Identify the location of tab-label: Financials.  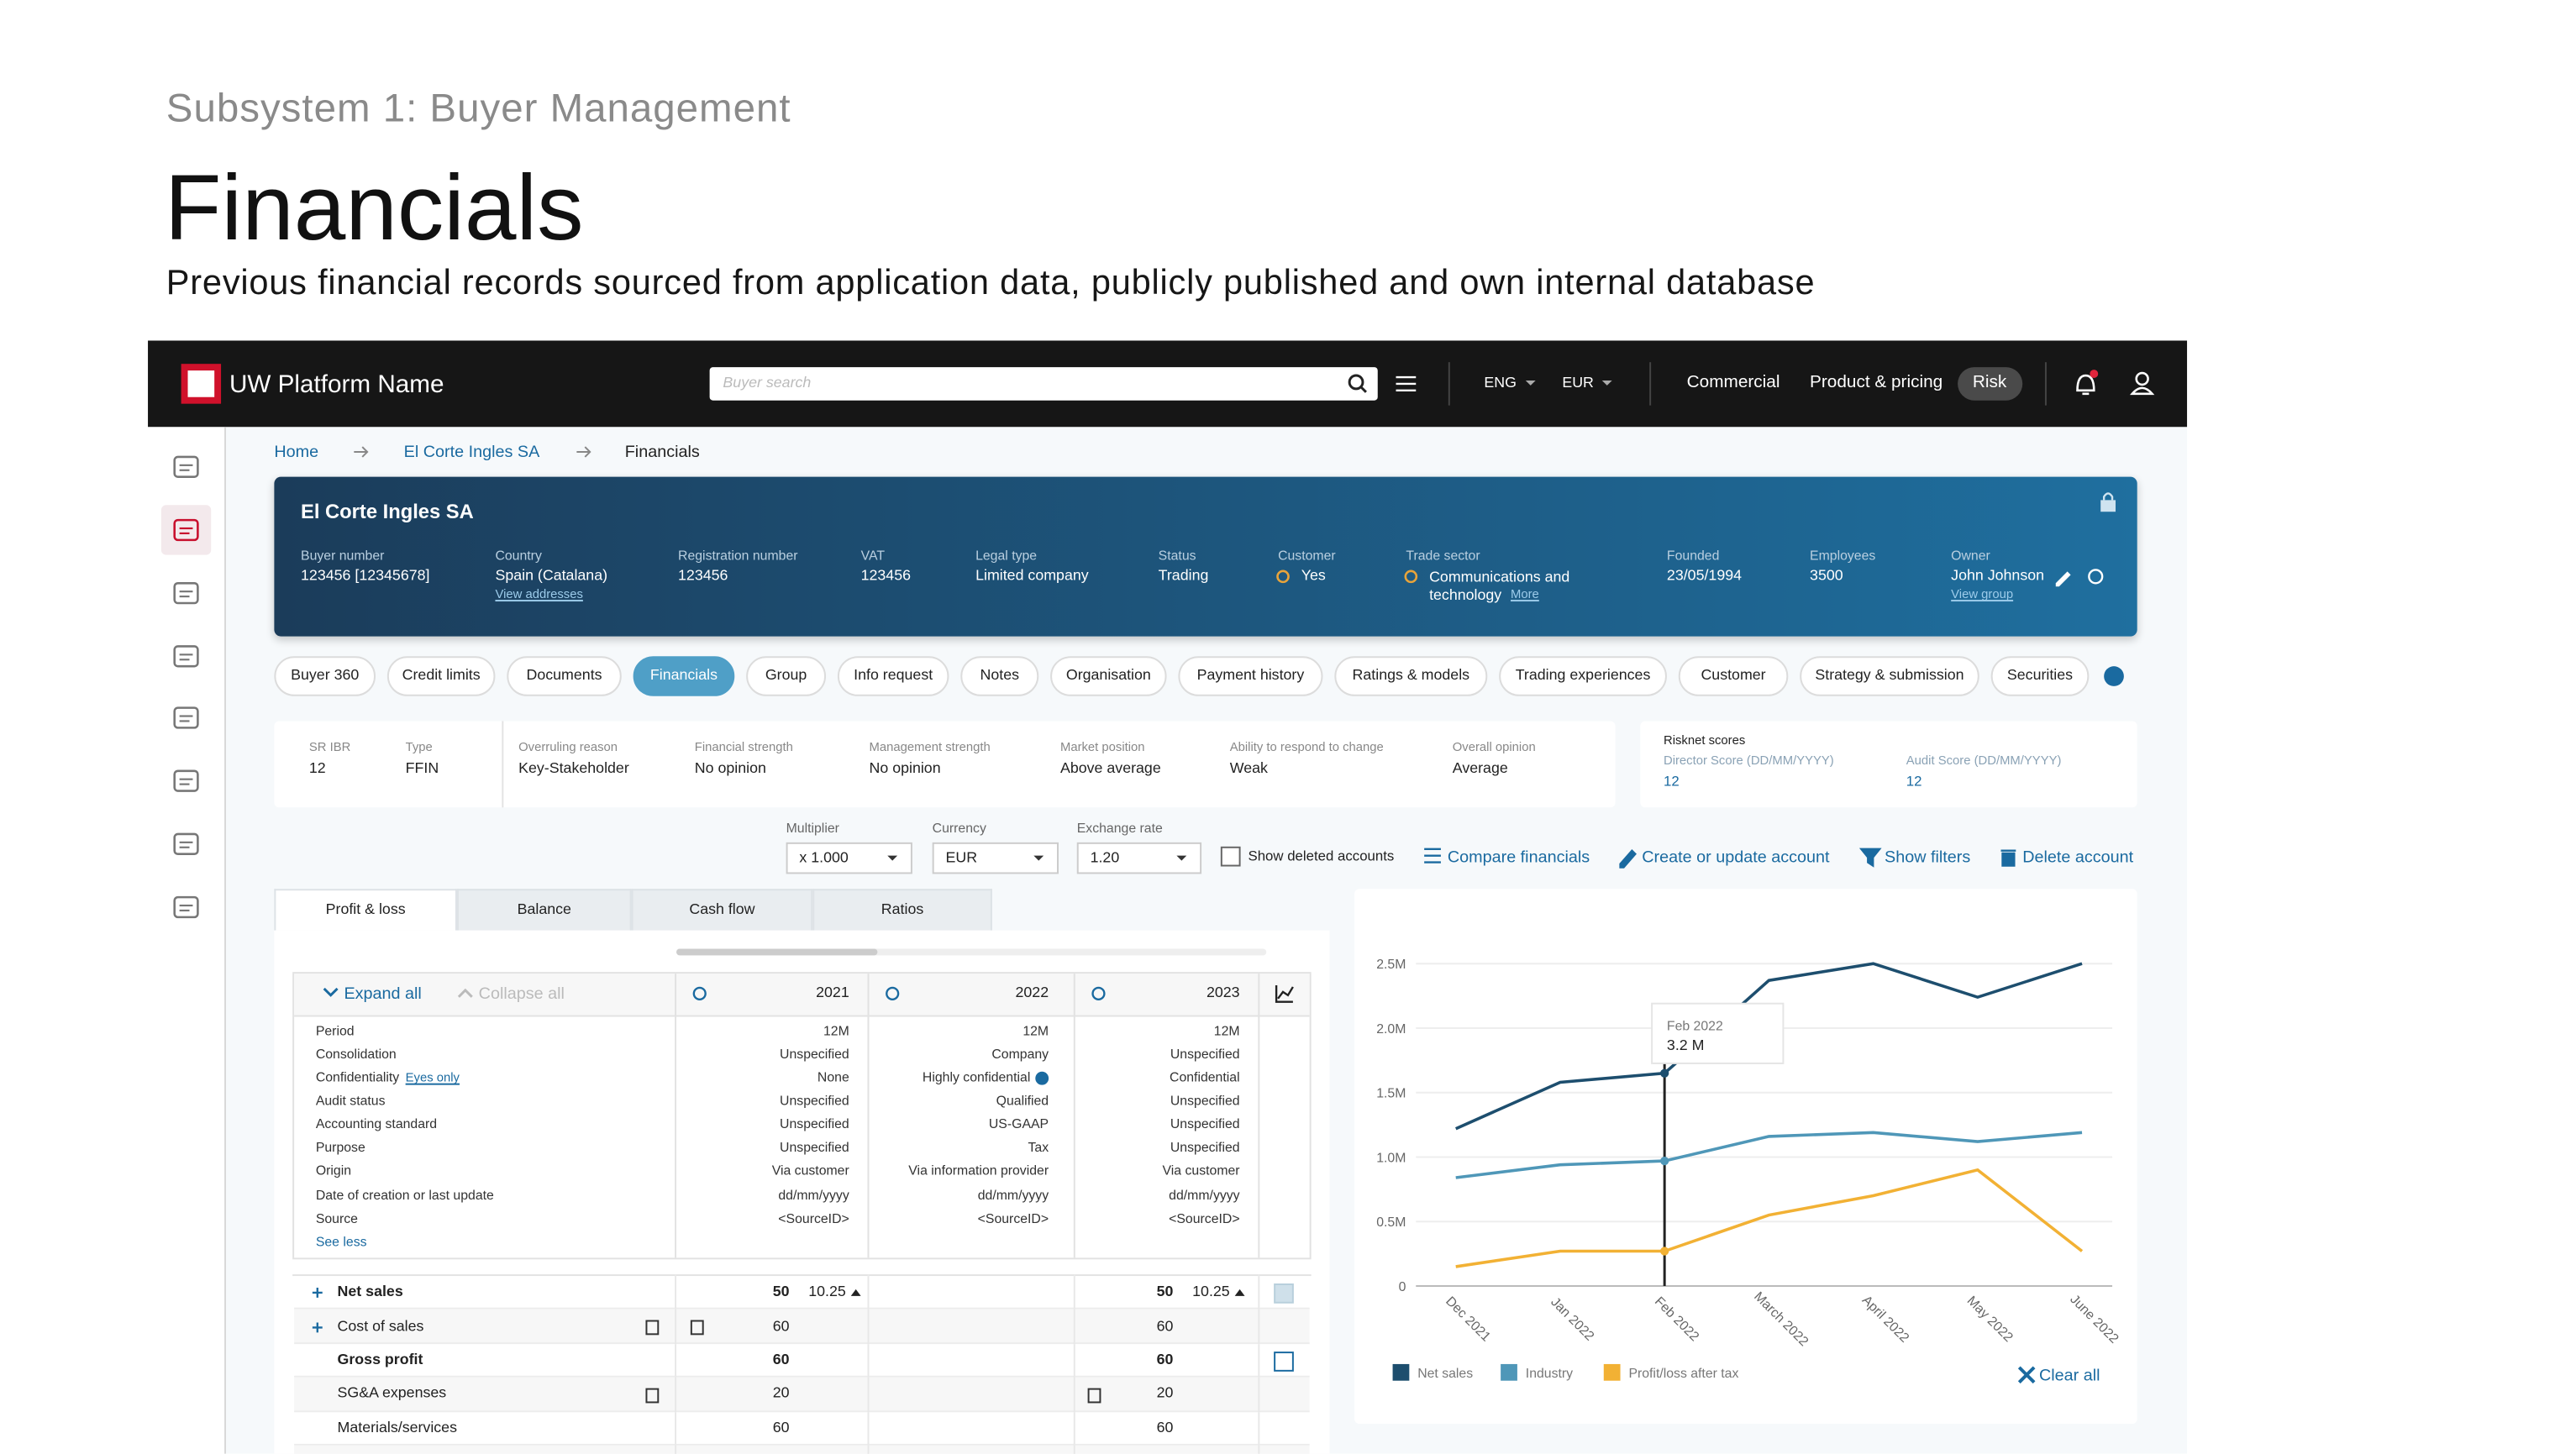
(683, 675).